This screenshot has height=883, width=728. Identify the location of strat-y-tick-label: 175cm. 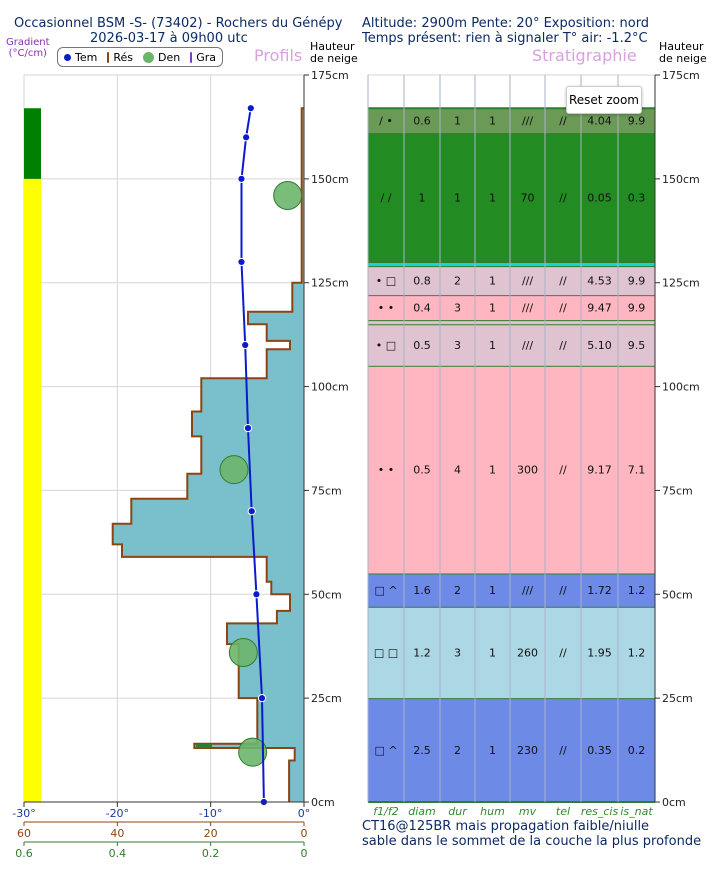
(681, 75).